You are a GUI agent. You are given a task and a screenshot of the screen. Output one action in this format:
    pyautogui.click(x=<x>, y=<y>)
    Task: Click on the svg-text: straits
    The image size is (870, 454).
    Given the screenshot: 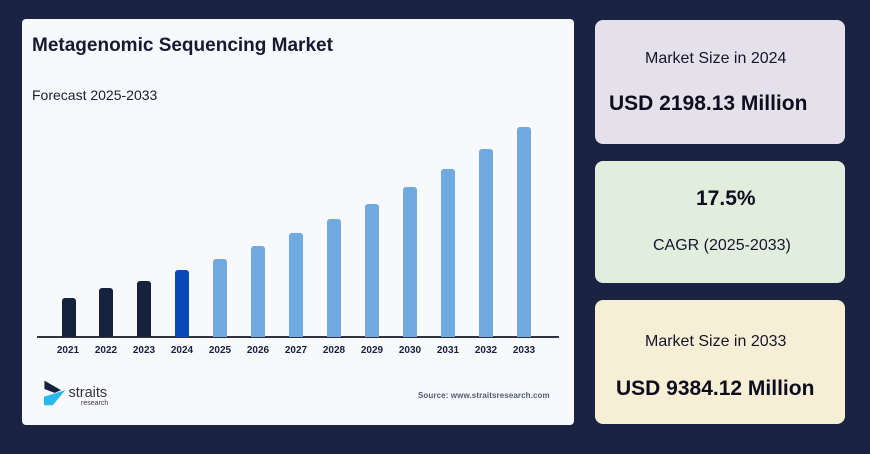 What is the action you would take?
    pyautogui.click(x=88, y=393)
    